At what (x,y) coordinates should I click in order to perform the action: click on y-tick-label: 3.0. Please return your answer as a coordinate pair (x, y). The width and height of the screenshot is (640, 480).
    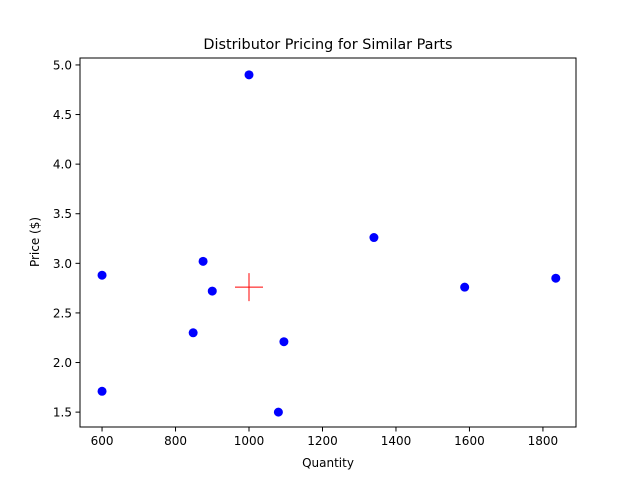
    Looking at the image, I should click on (62, 264).